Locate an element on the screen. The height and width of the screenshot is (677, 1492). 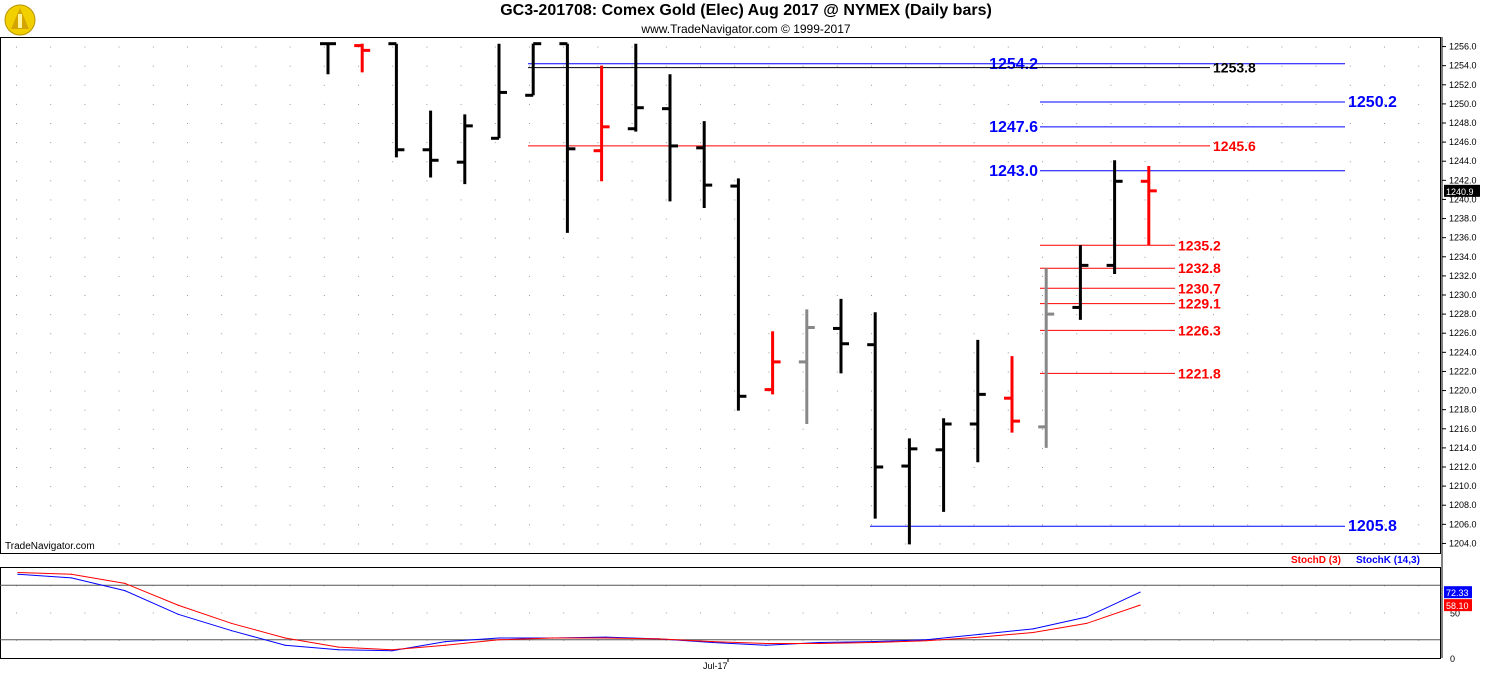
legend-stochk: StochK (14,3) is located at coordinates (1388, 560).